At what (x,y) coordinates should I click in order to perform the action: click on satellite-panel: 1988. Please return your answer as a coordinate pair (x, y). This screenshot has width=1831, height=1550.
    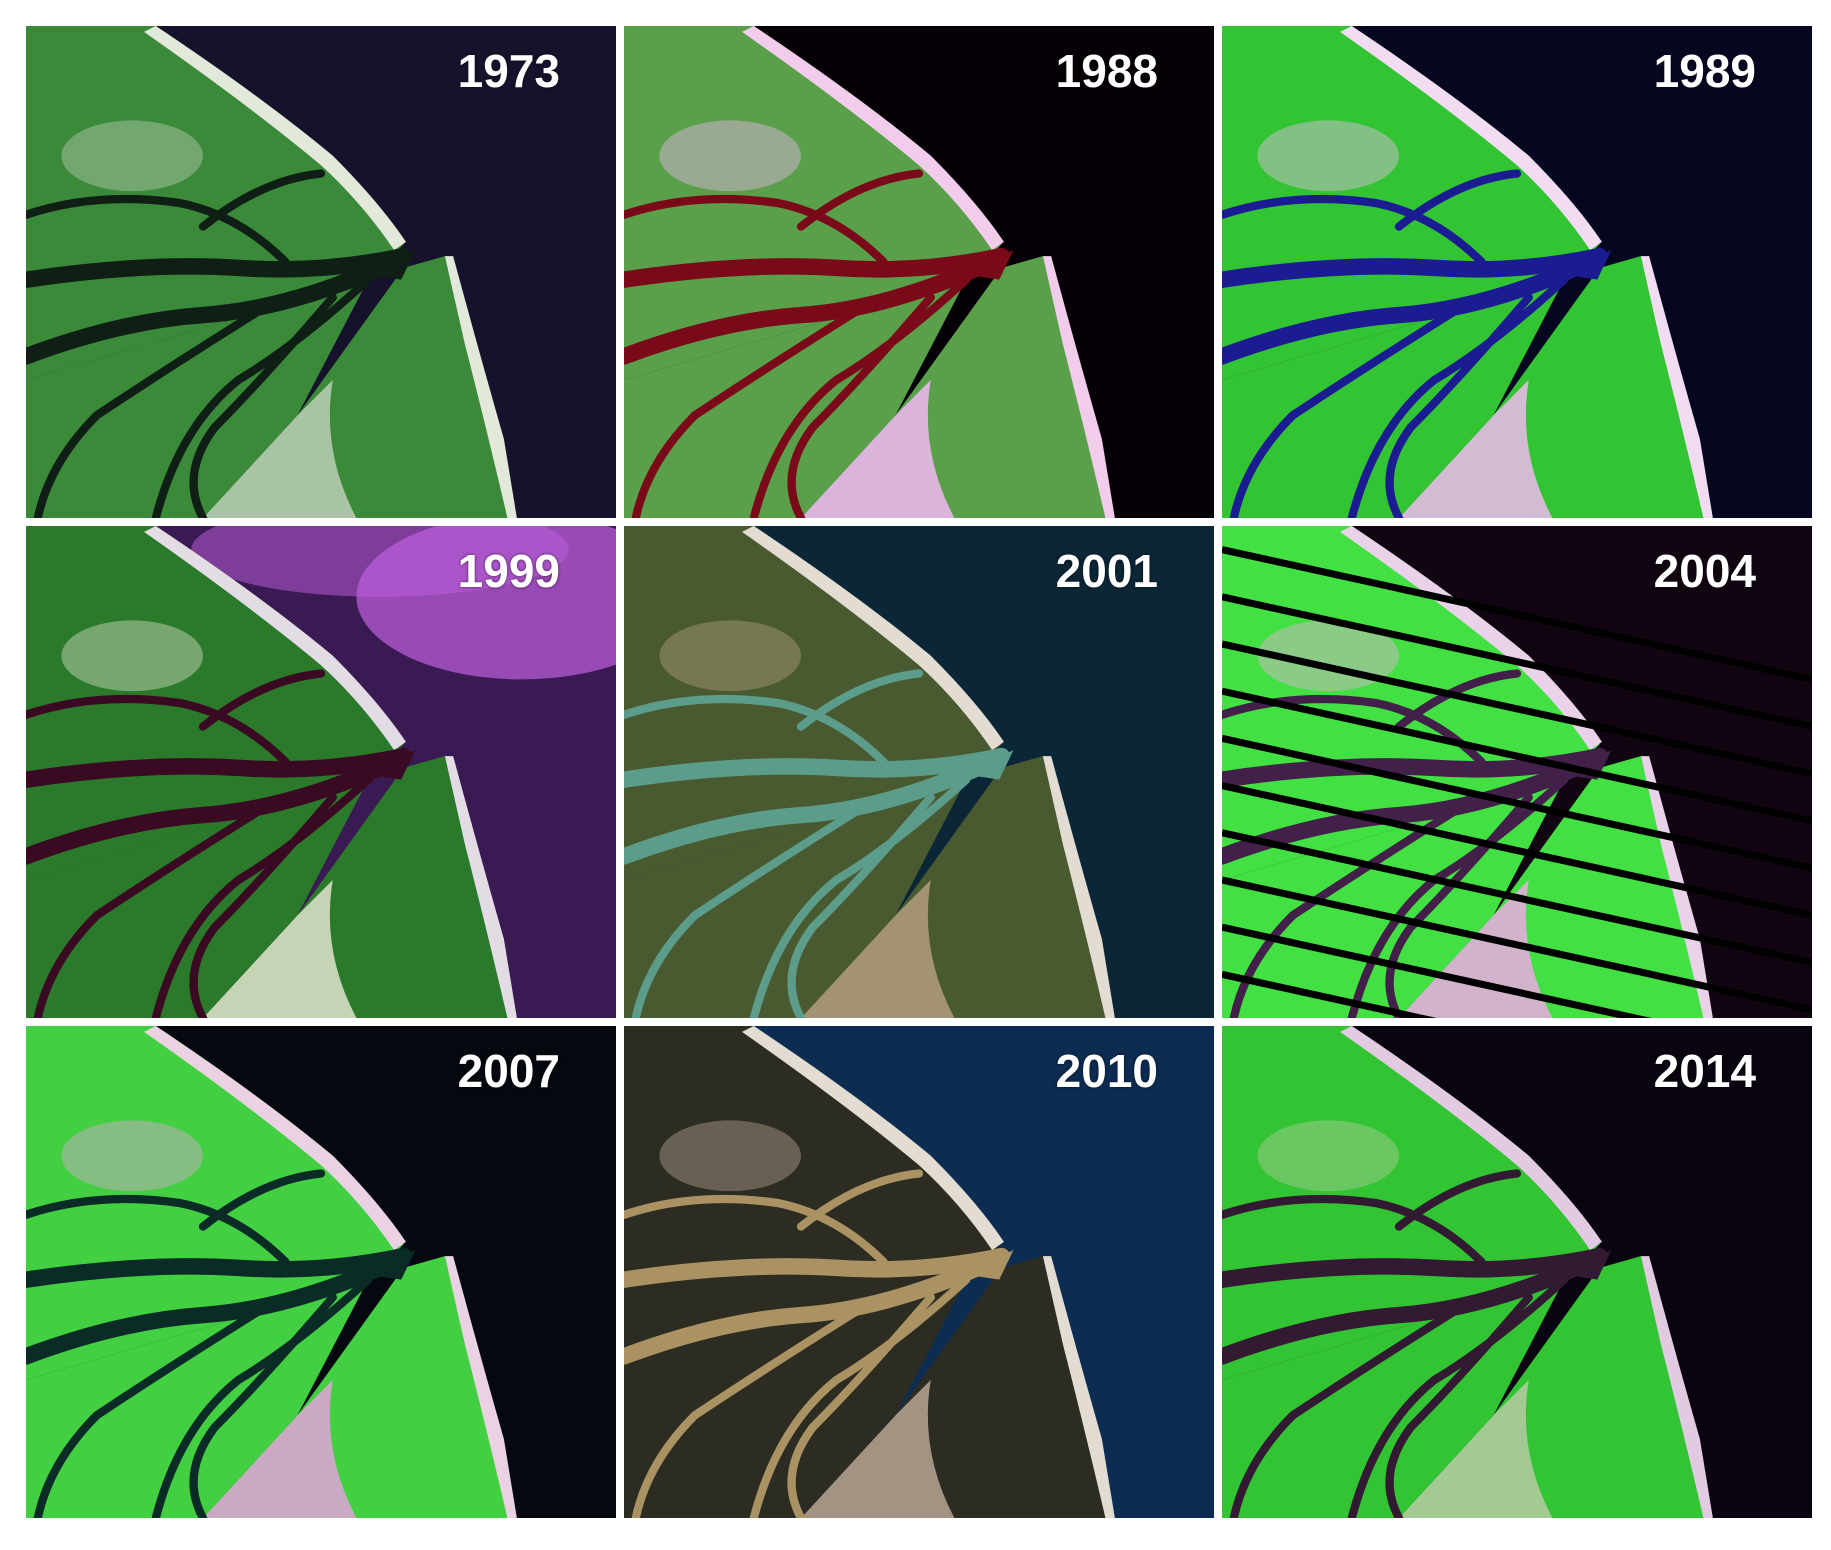
    Looking at the image, I should click on (919, 272).